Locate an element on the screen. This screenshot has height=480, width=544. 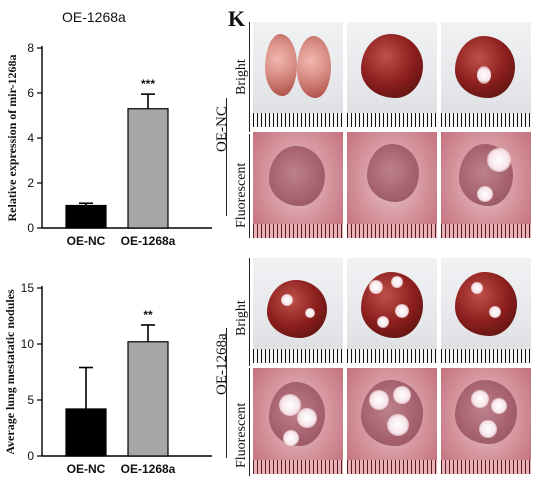
row-label-fluorescent-bottom: Fluorescent is located at coordinates (241, 435).